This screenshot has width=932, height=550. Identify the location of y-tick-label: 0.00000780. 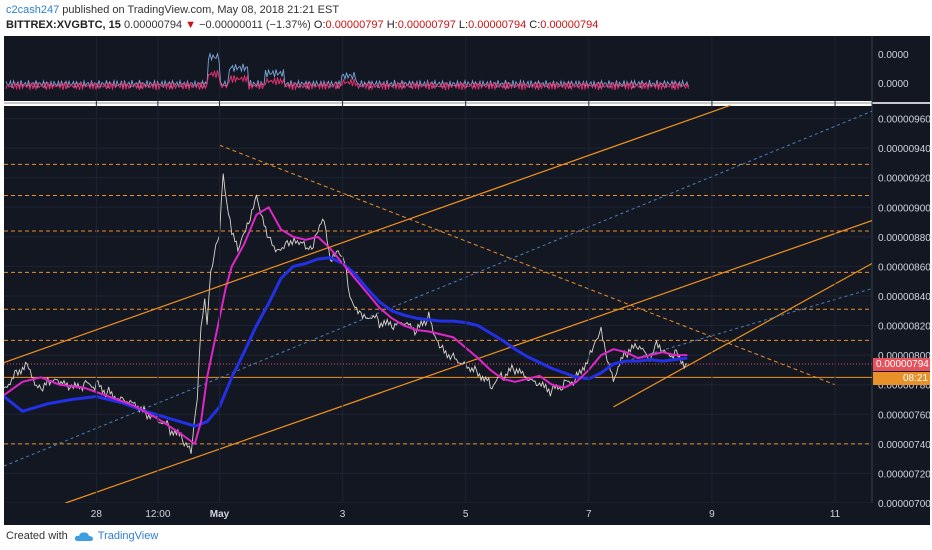
(904, 386).